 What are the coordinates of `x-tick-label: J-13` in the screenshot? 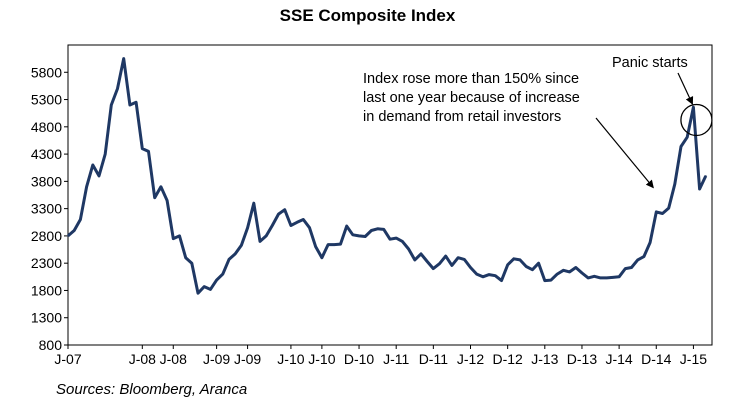 It's located at (544, 359).